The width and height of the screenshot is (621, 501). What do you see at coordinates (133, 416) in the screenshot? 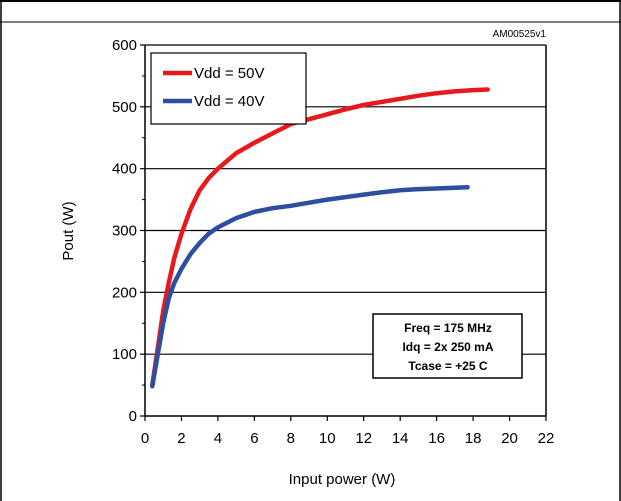
I see `y-tick-label: 0` at bounding box center [133, 416].